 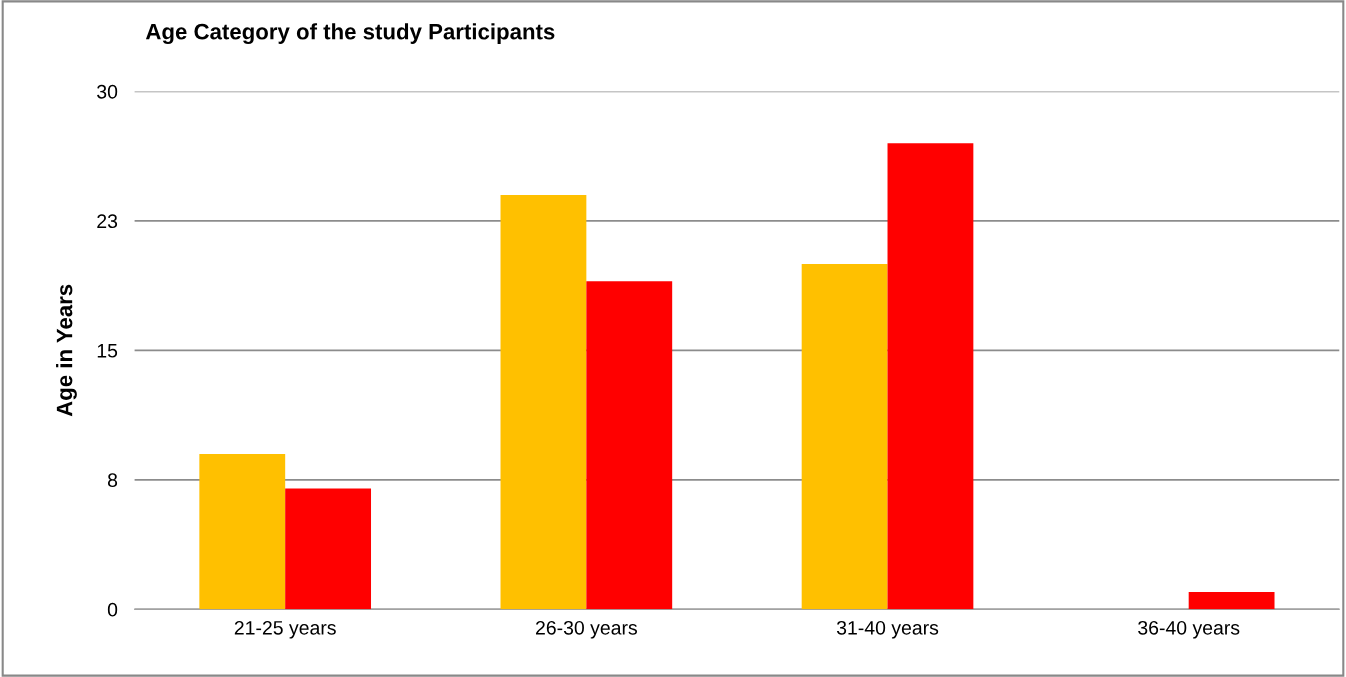 I want to click on y-tick-label: 8, so click(x=112, y=480).